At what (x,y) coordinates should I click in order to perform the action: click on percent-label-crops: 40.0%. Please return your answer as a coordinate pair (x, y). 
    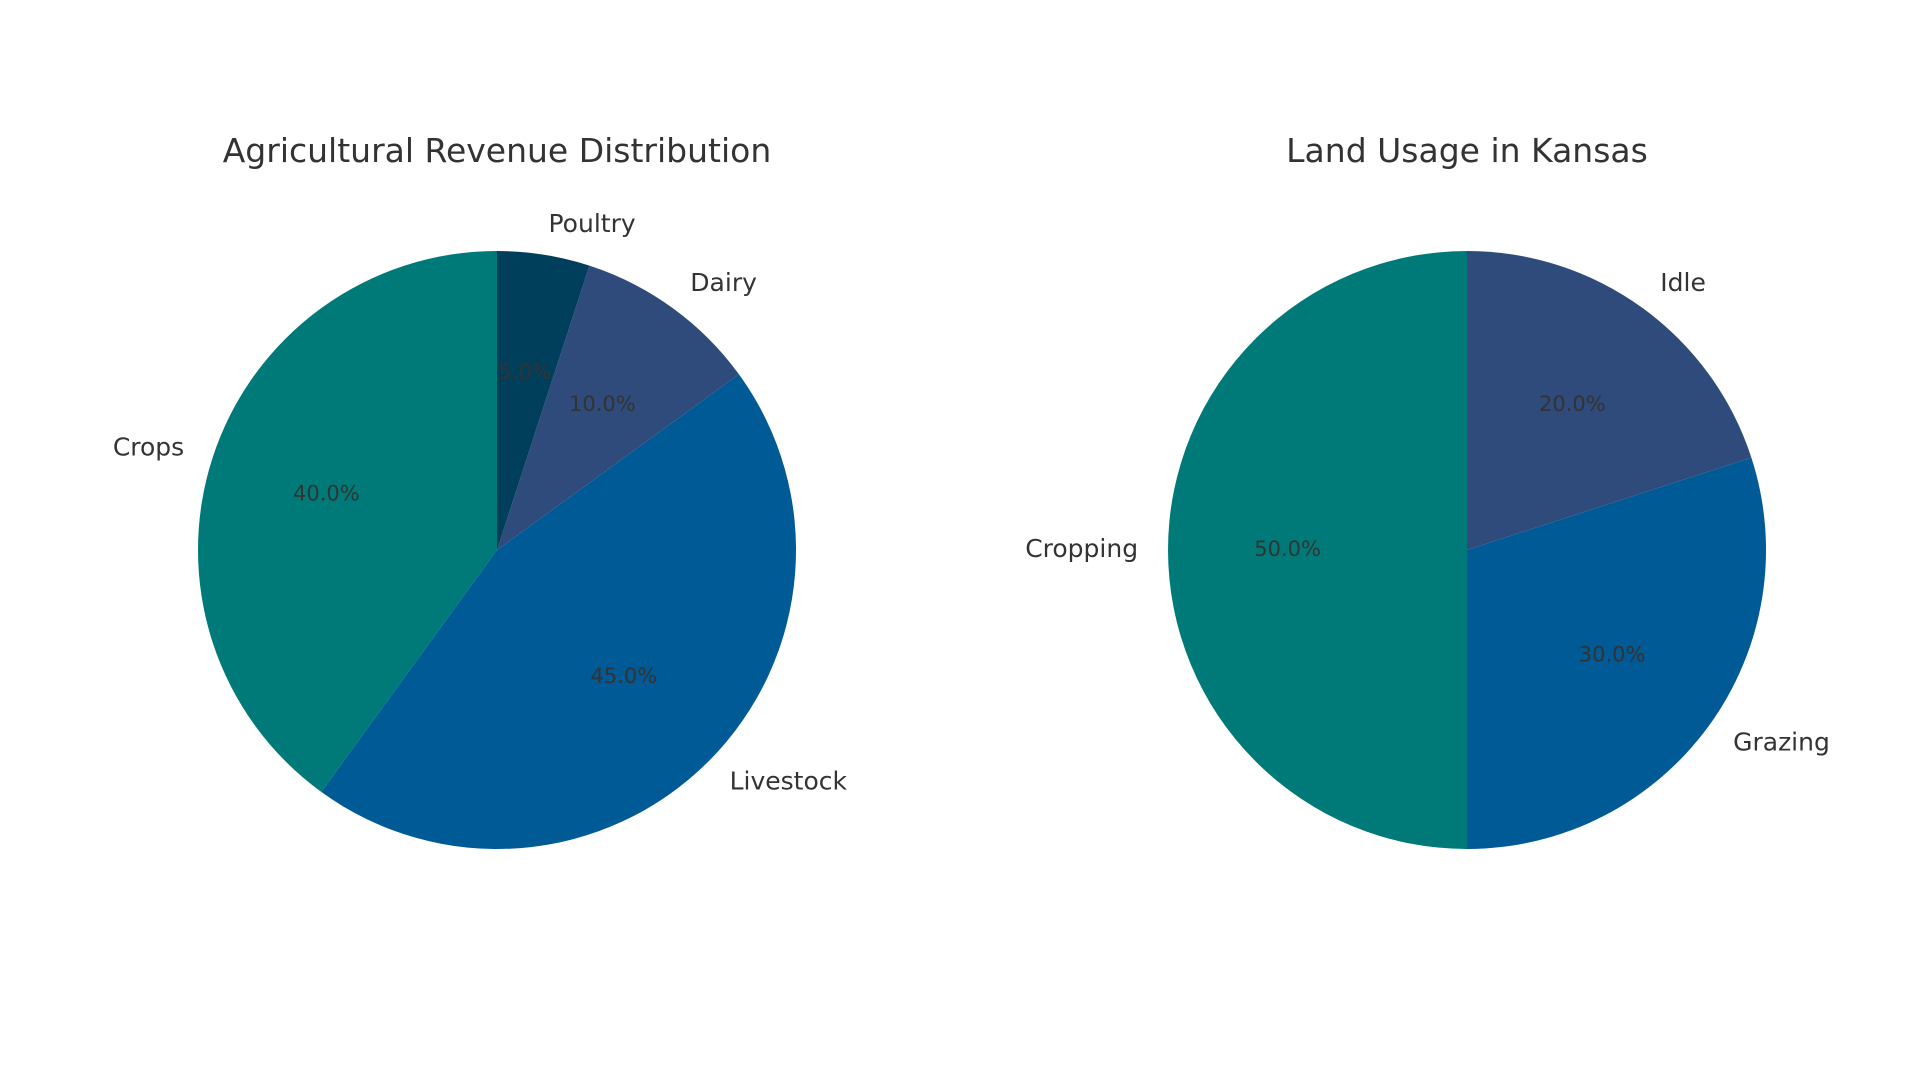
    Looking at the image, I should click on (326, 494).